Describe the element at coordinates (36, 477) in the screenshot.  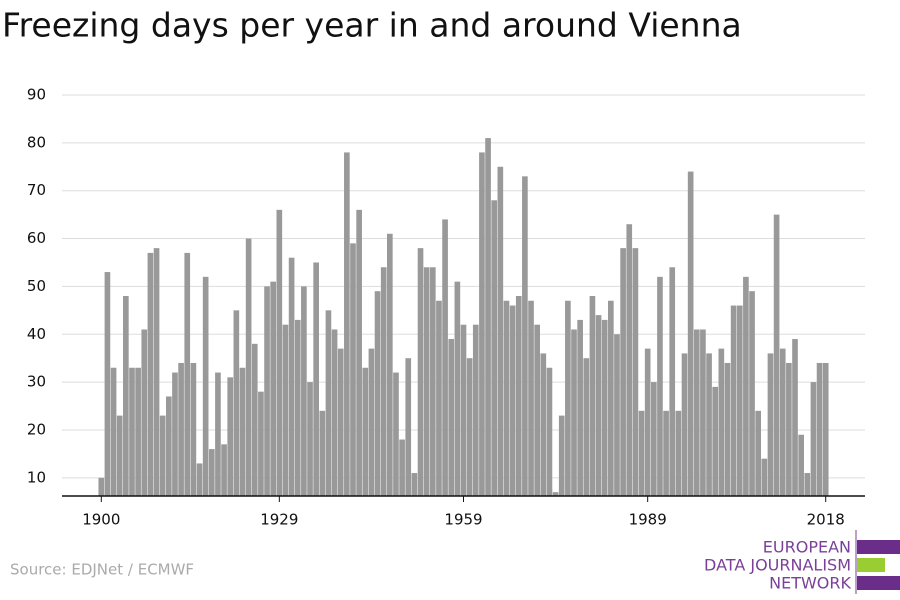
I see `y-tick-label: 10` at that location.